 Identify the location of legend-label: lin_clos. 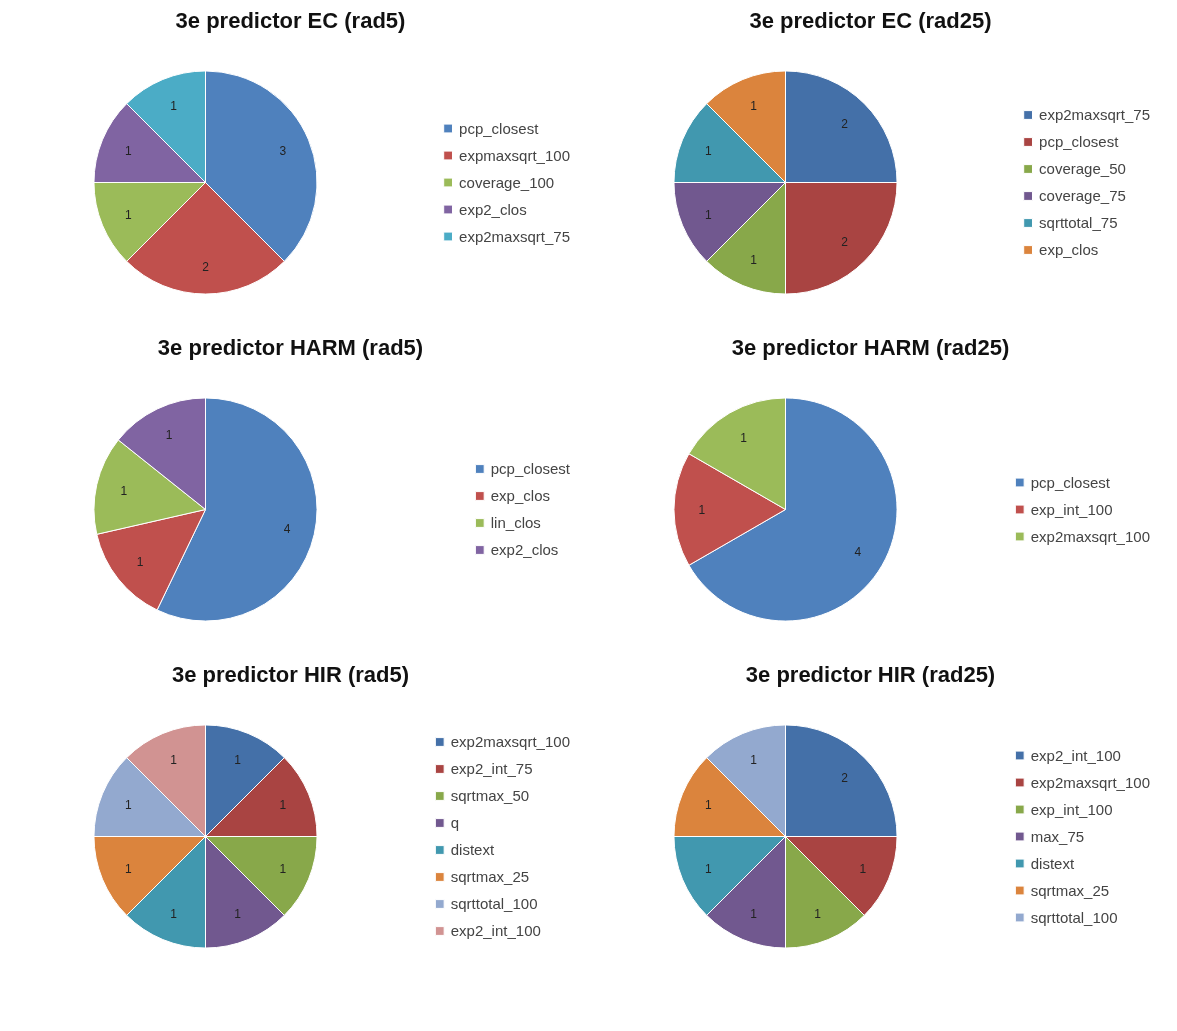
(515, 522).